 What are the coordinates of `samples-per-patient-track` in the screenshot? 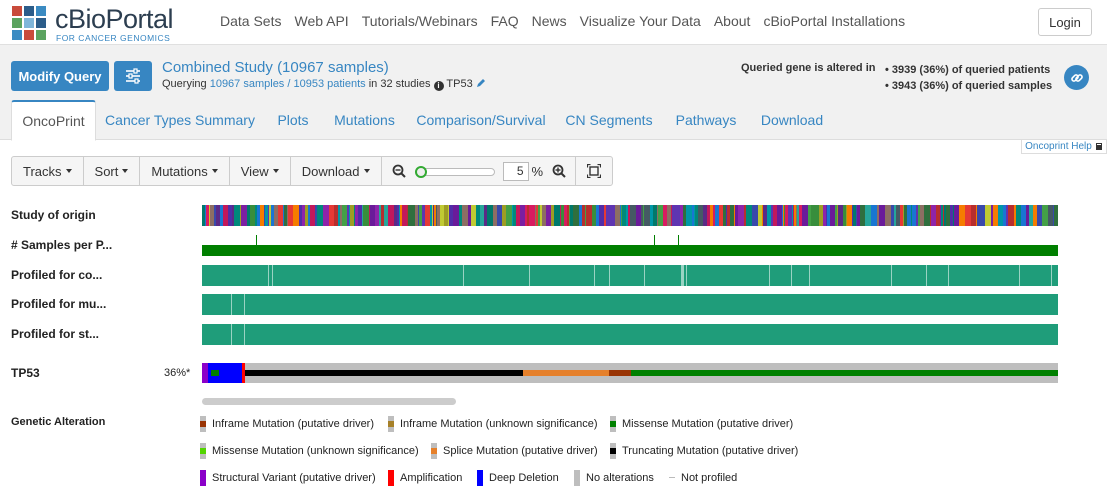 It's located at (630, 245).